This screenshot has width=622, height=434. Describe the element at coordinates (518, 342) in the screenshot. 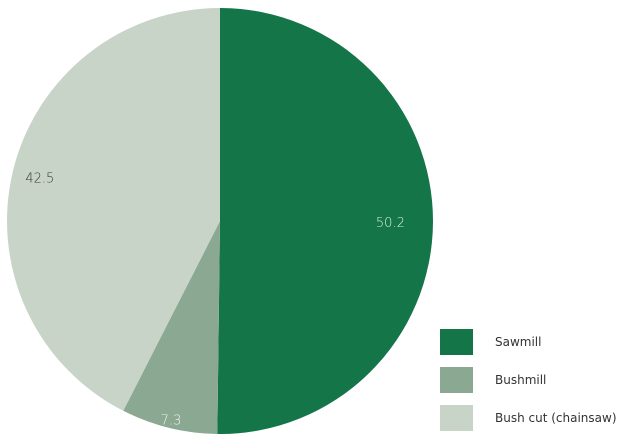

I see `legend-label-sawmill: Sawmill` at that location.